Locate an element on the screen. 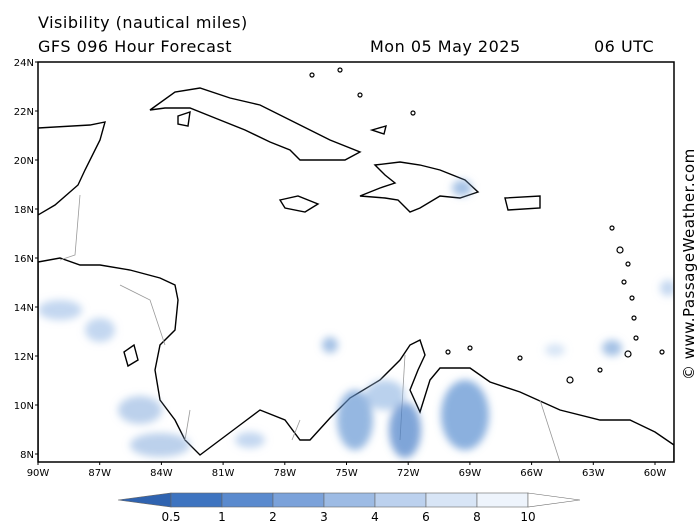 The image size is (700, 525). lat-label: 14N is located at coordinates (24, 308).